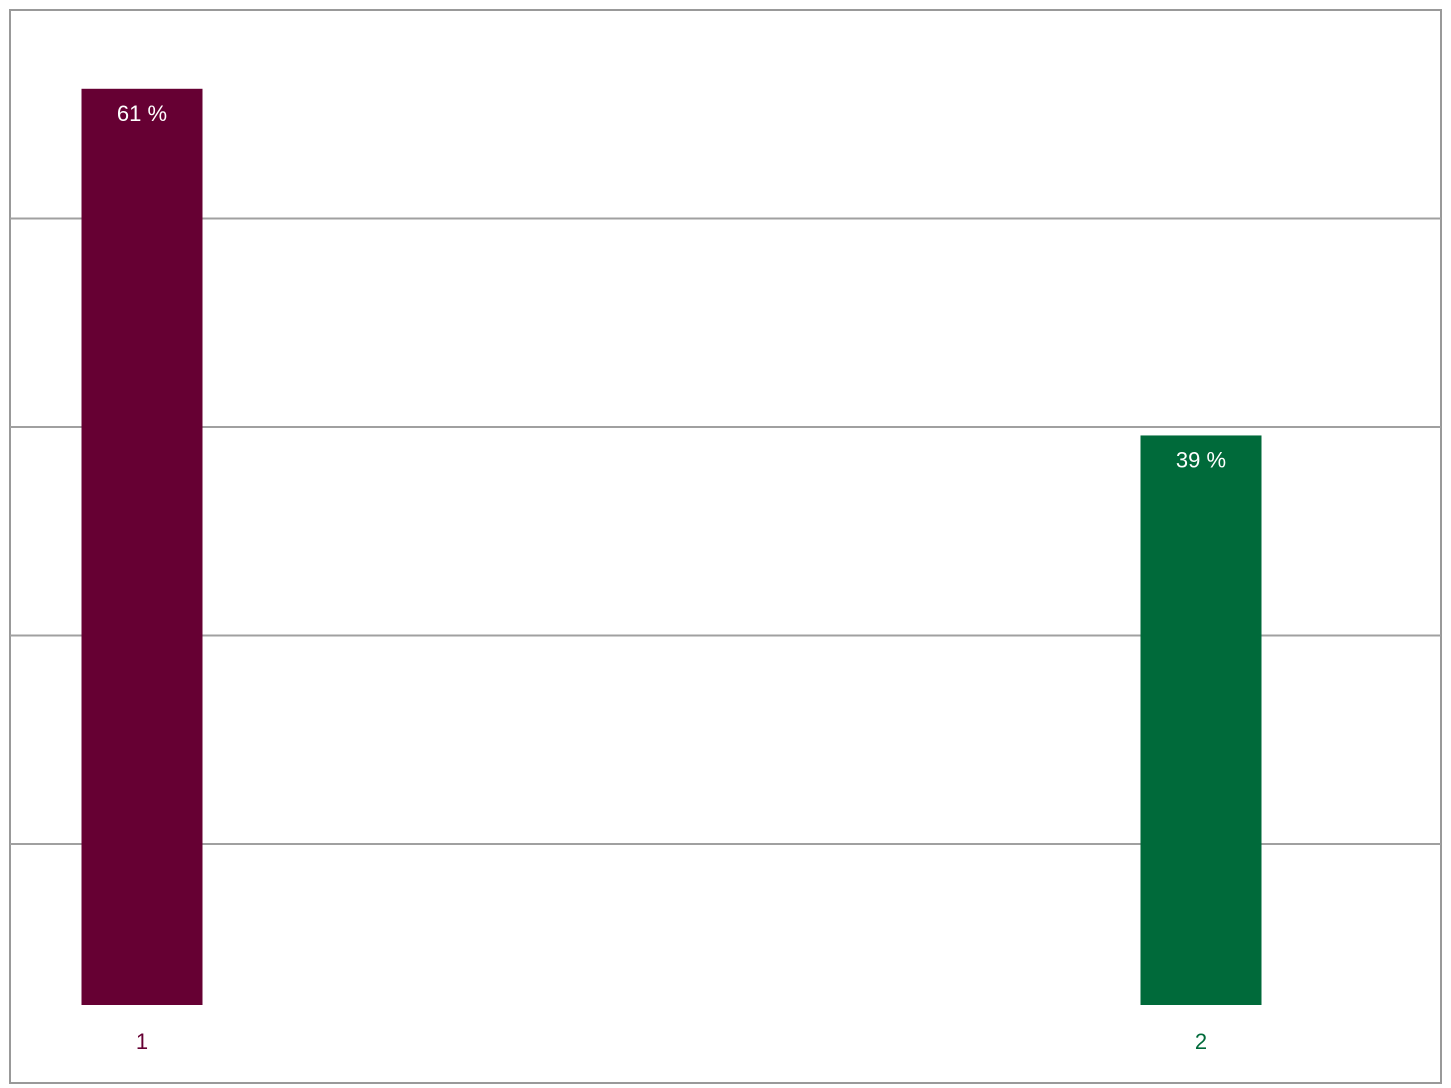  What do you see at coordinates (1201, 459) in the screenshot?
I see `value-label: 39 %` at bounding box center [1201, 459].